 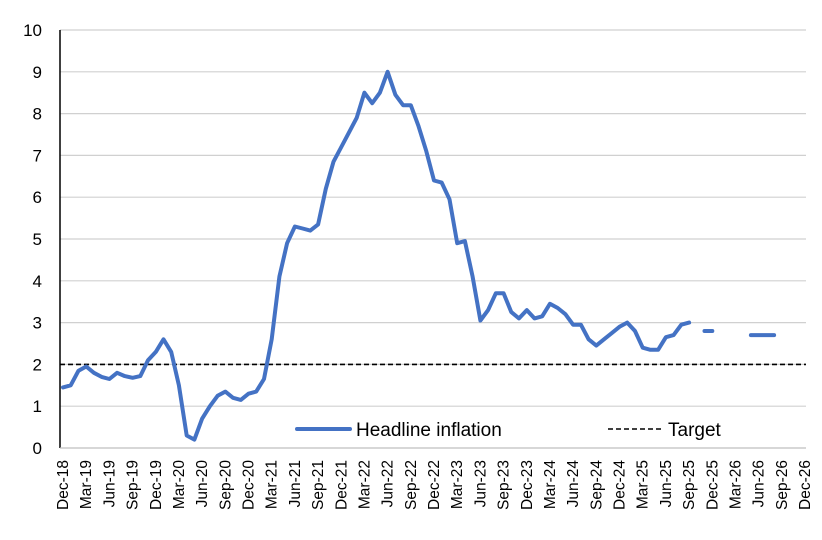 What do you see at coordinates (225, 485) in the screenshot?
I see `x-tick-label: Sep-20` at bounding box center [225, 485].